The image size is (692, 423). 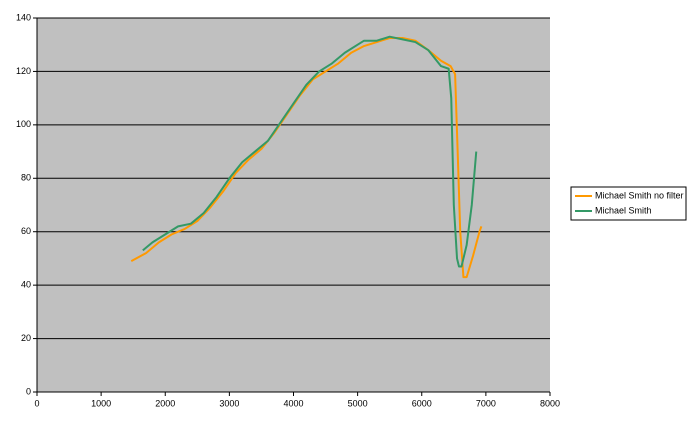 What do you see at coordinates (358, 403) in the screenshot?
I see `x-tick-label: 5000` at bounding box center [358, 403].